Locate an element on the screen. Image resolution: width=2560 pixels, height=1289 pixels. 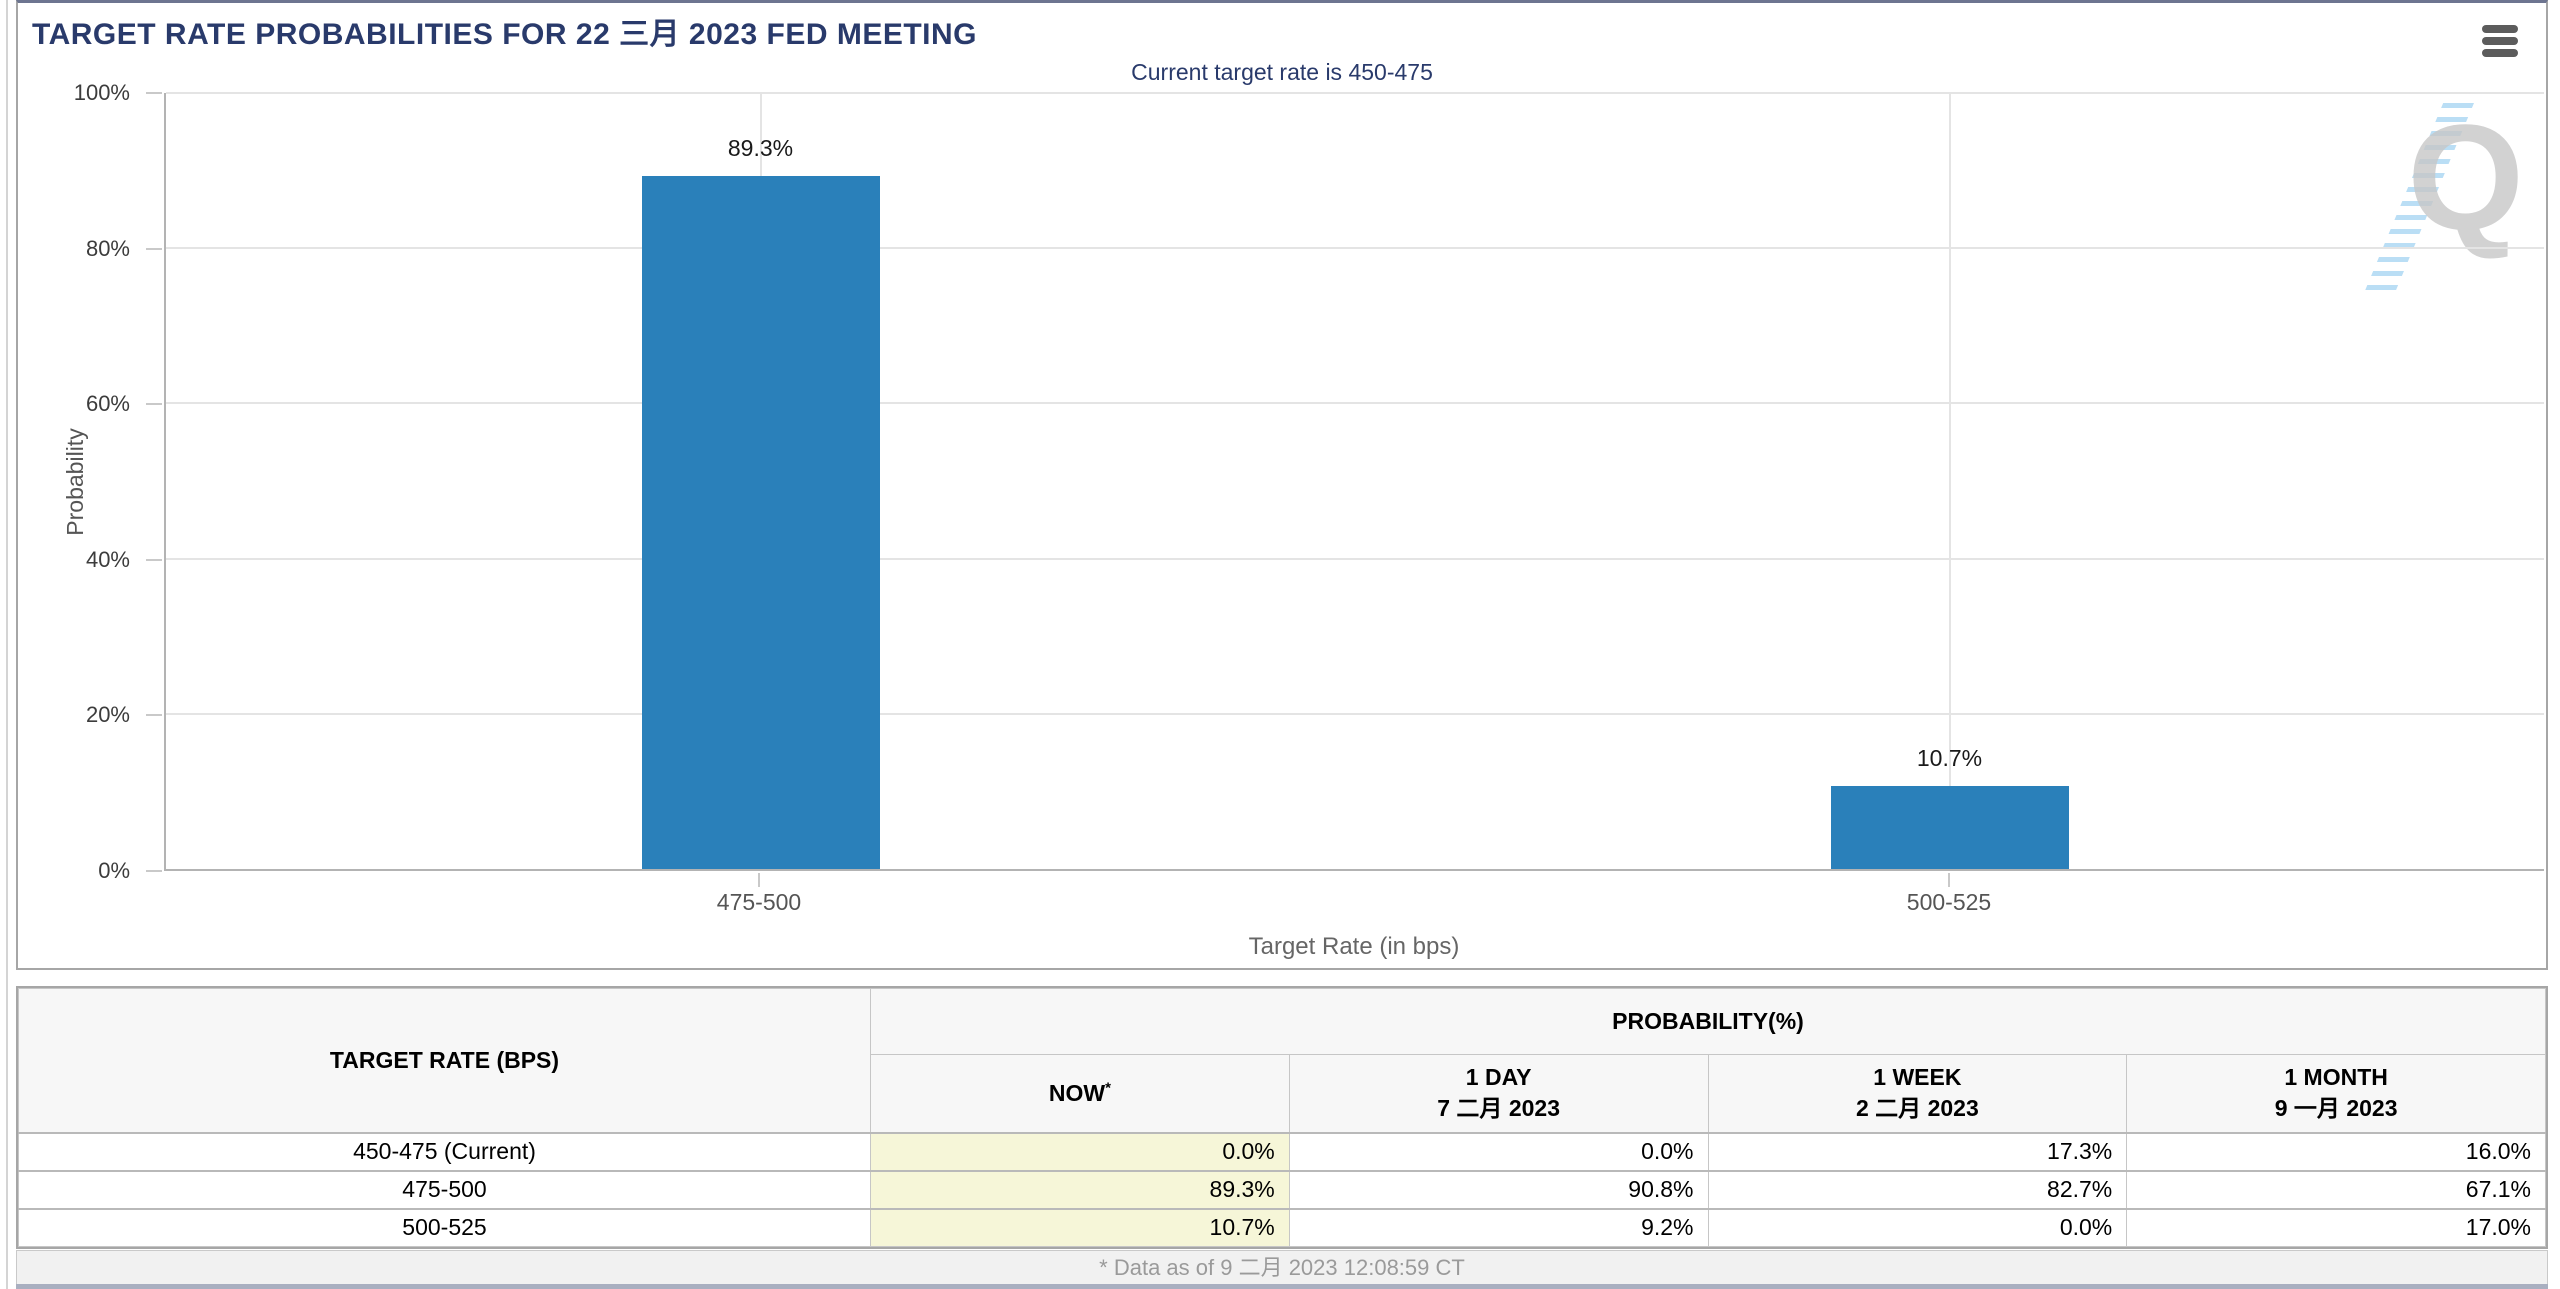
target-rate-cell: 500-525 is located at coordinates (444, 1227).